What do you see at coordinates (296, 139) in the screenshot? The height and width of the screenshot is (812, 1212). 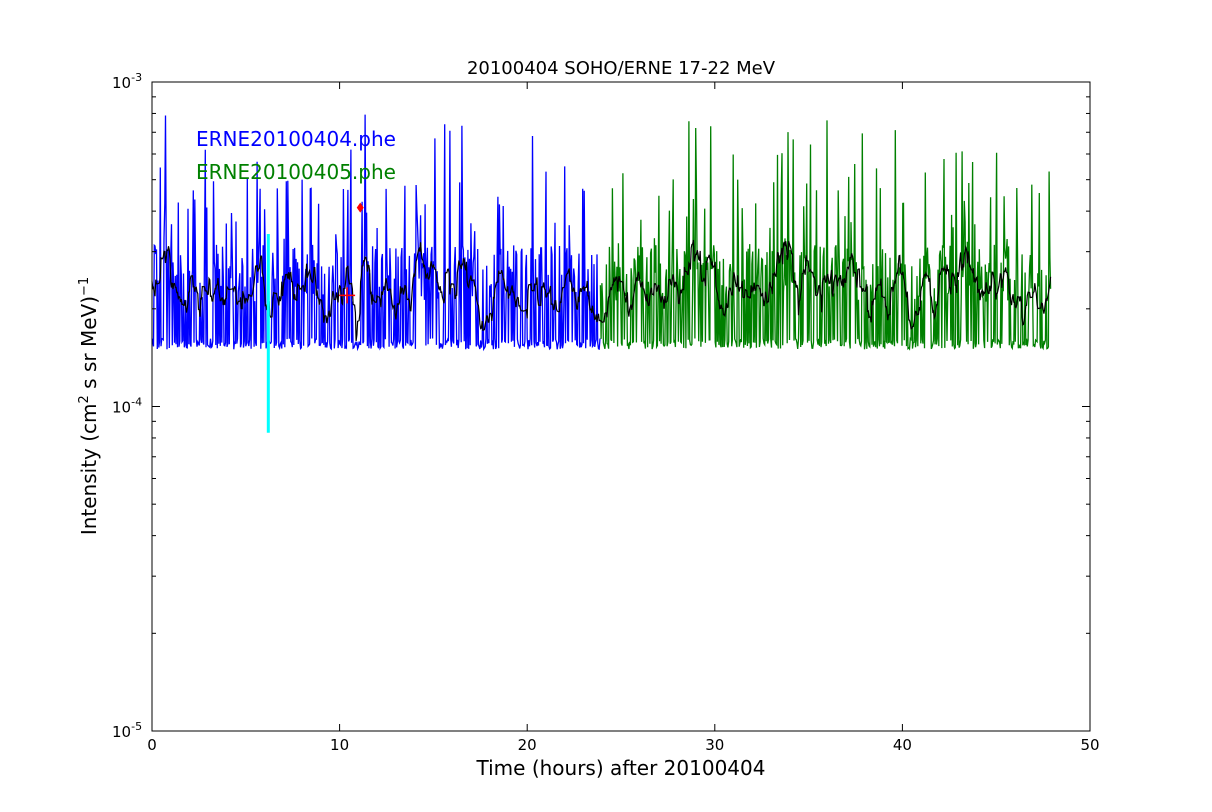 I see `legend-entry-erne20100404: ERNE20100404.phe` at bounding box center [296, 139].